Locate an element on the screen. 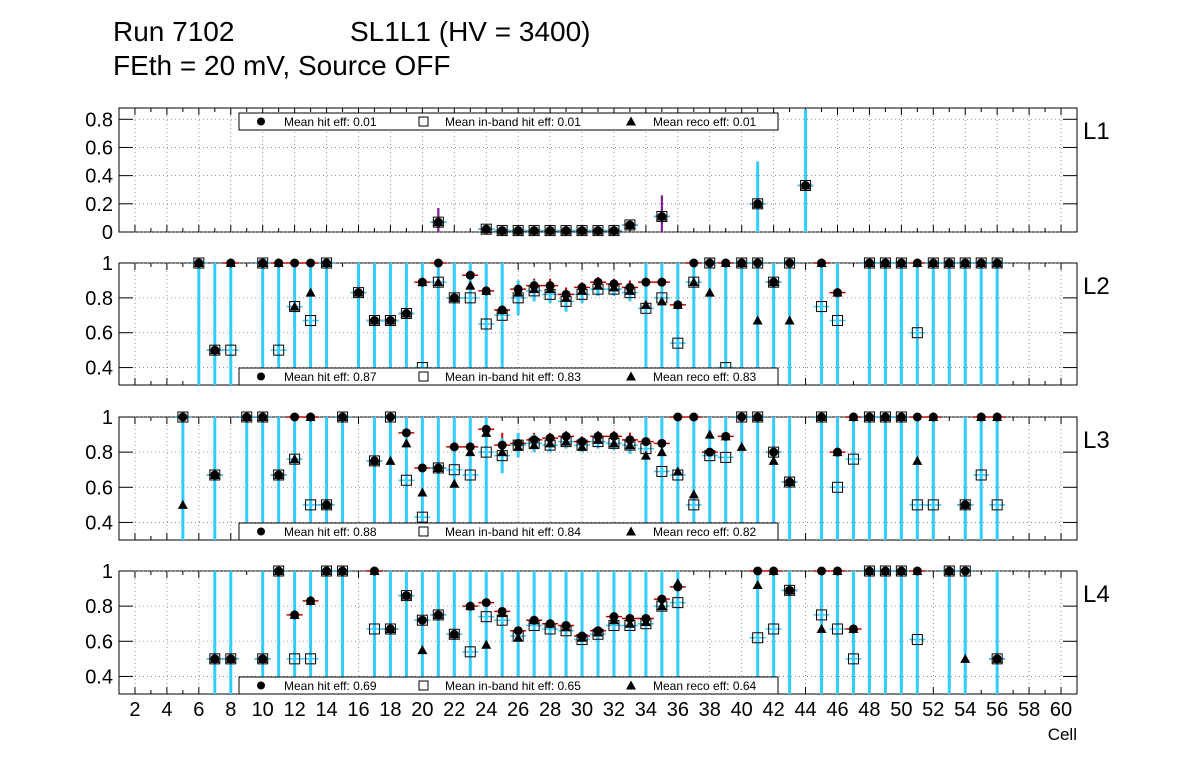 The image size is (1196, 772). x-tick-label: 40 is located at coordinates (742, 710).